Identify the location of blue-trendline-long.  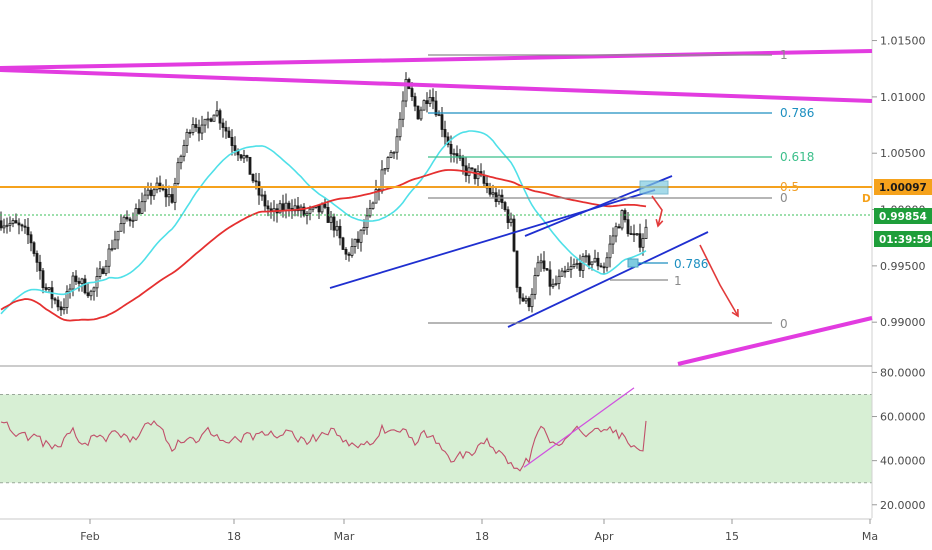
(492, 239).